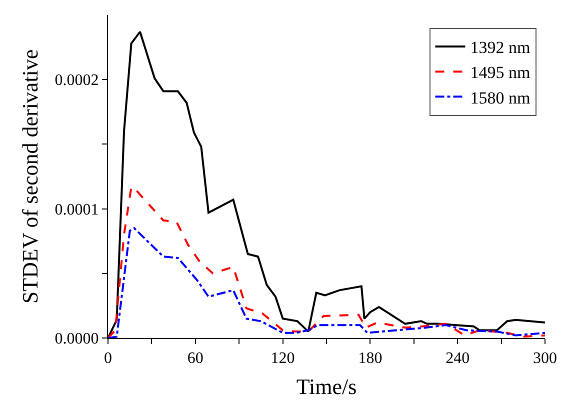  Describe the element at coordinates (195, 359) in the screenshot. I see `x-tick-label: 60` at that location.